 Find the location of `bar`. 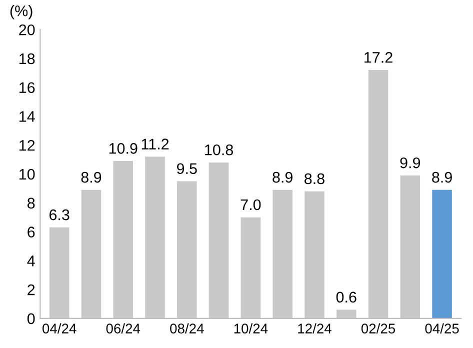

bar is located at coordinates (442, 254).